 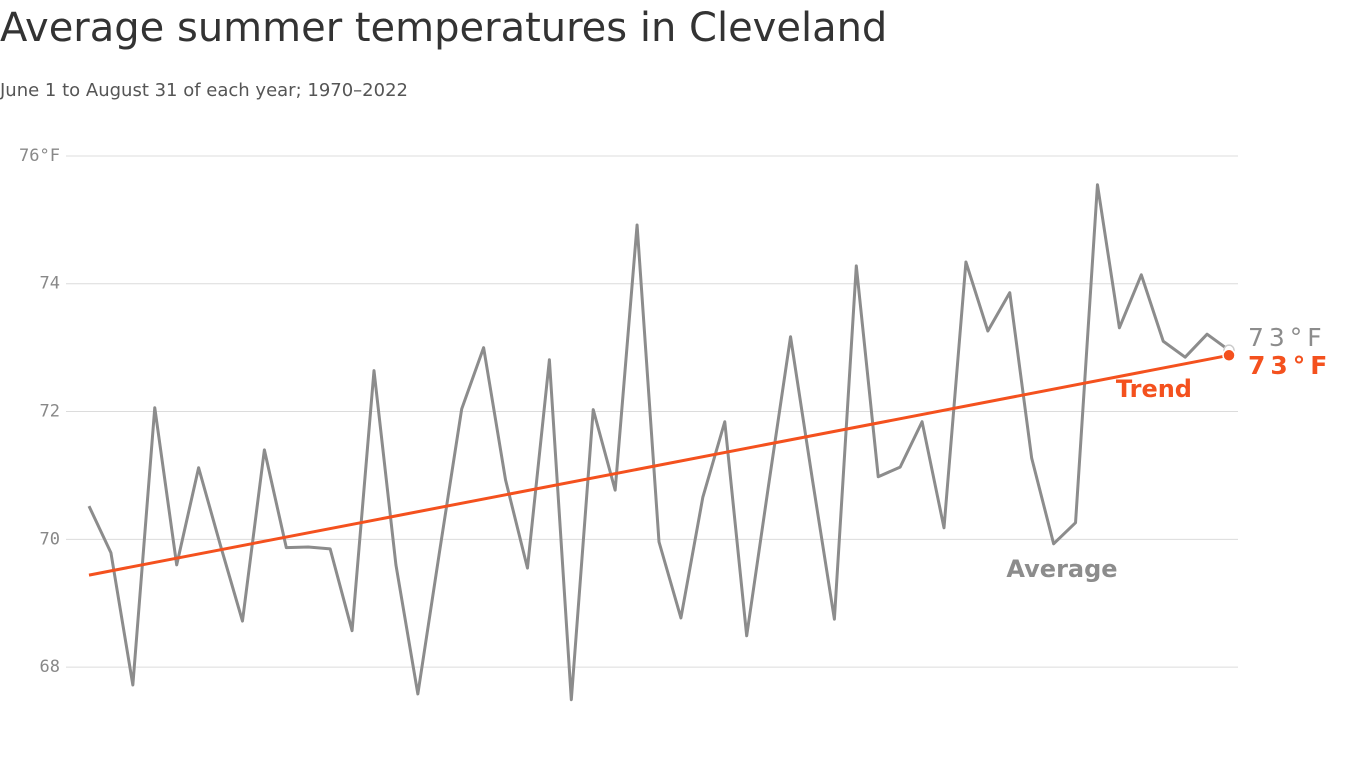 I want to click on y-tick-label: 74, so click(x=50, y=284).